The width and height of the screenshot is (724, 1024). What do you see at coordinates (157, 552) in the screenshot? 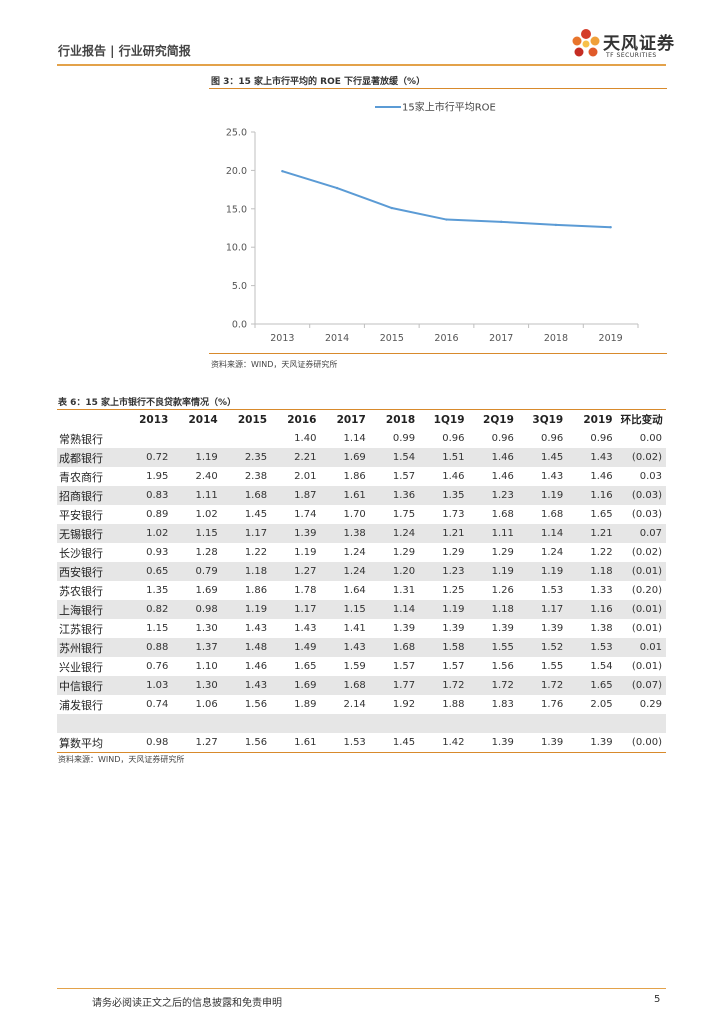
I see `value-cell: 0.93` at bounding box center [157, 552].